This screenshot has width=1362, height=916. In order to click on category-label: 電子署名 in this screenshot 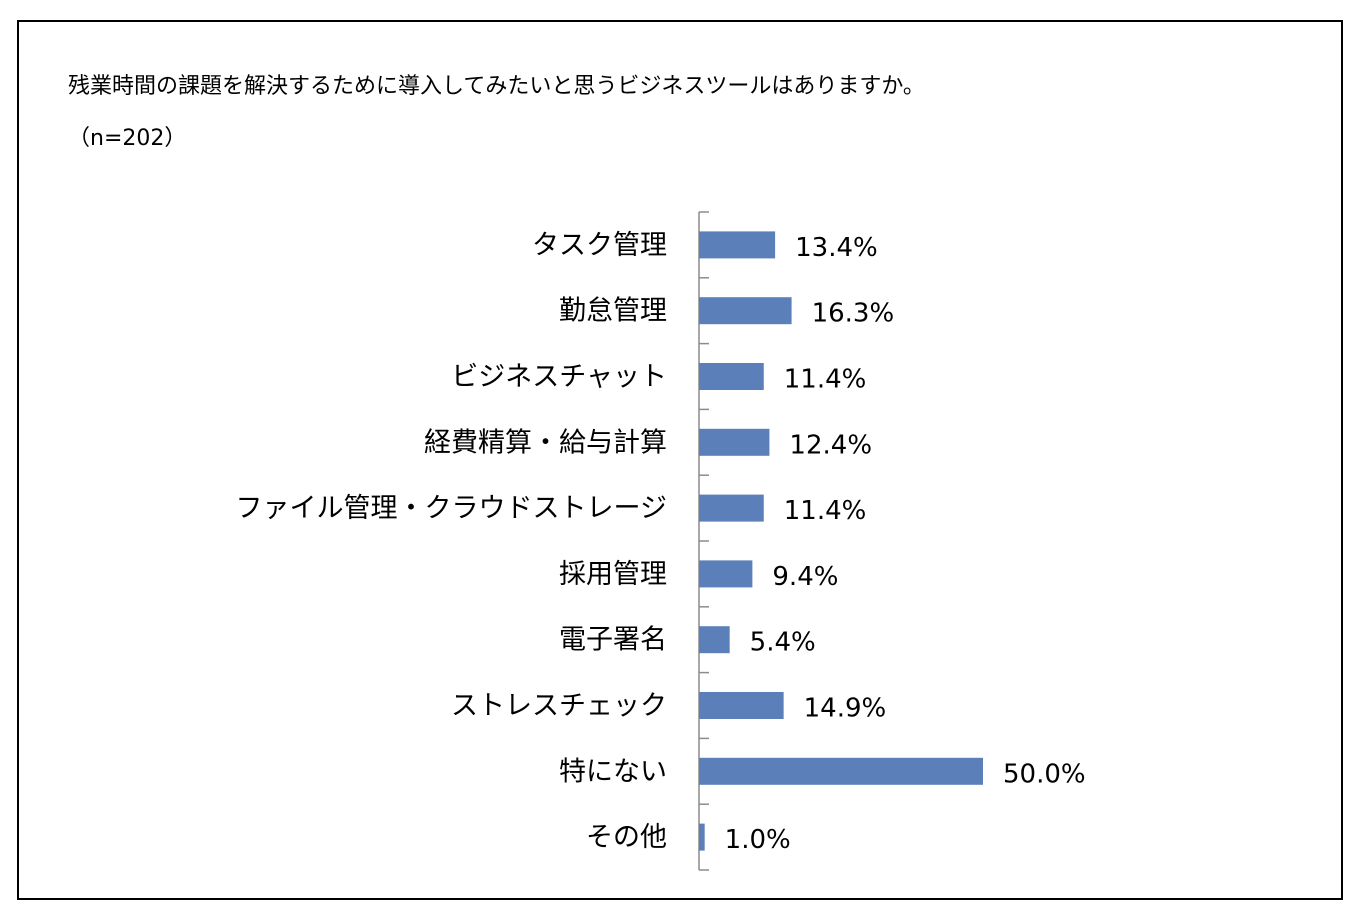, I will do `click(613, 640)`.